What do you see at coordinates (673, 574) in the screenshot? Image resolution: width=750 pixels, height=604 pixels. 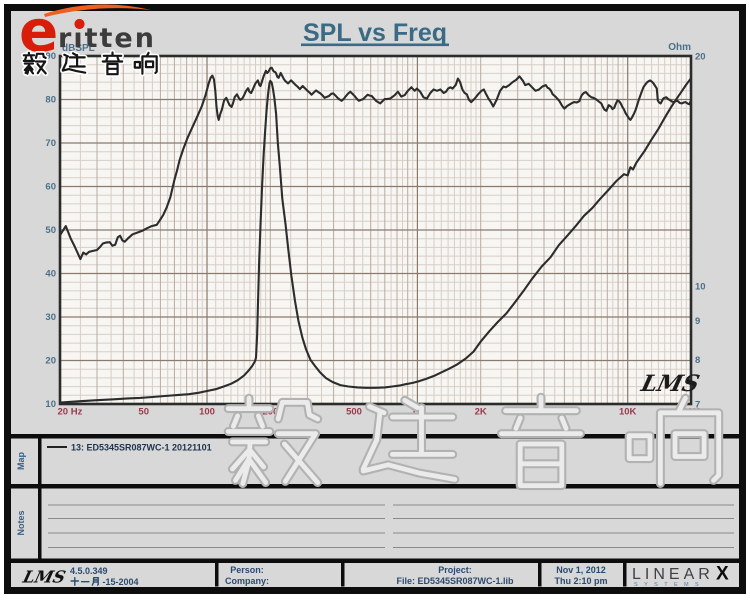 I see `linearx-letters: LINEAR` at bounding box center [673, 574].